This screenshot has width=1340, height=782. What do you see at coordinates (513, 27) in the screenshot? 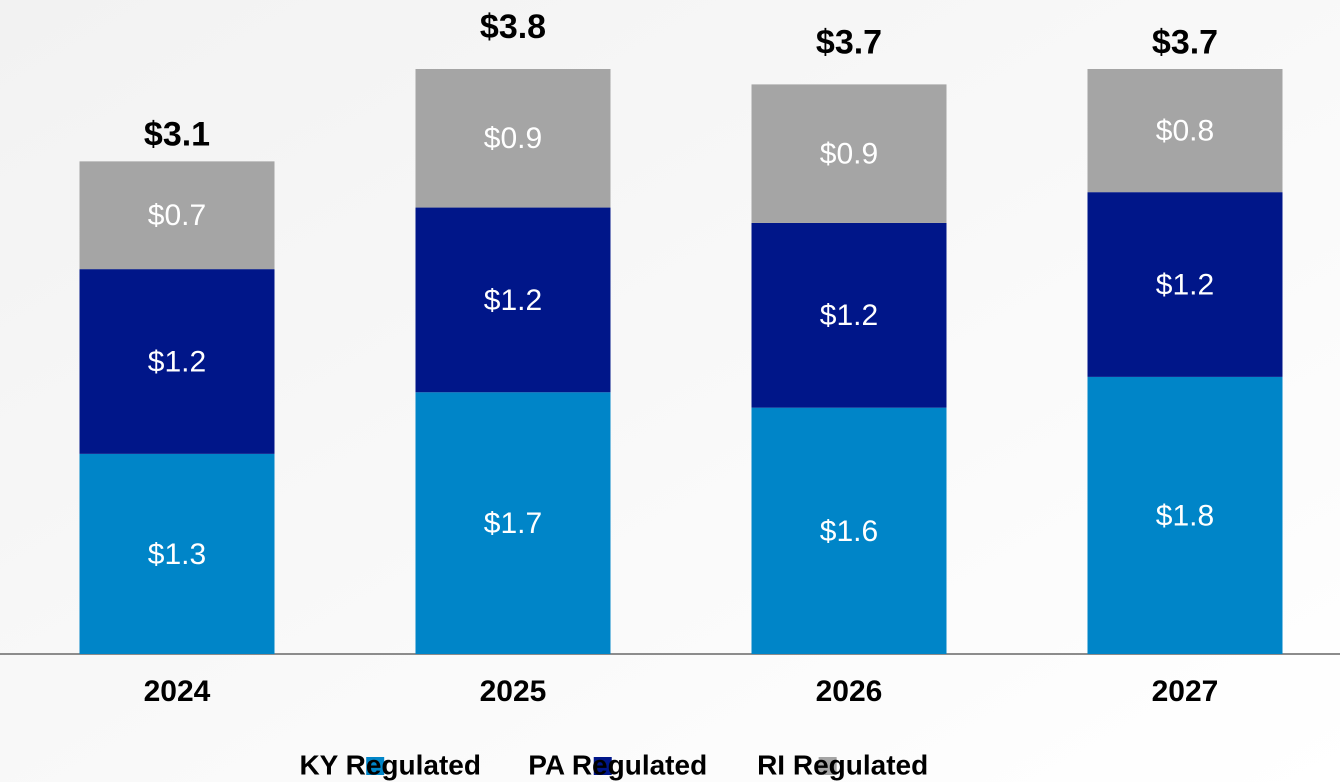
I see `total-label: $3.8` at bounding box center [513, 27].